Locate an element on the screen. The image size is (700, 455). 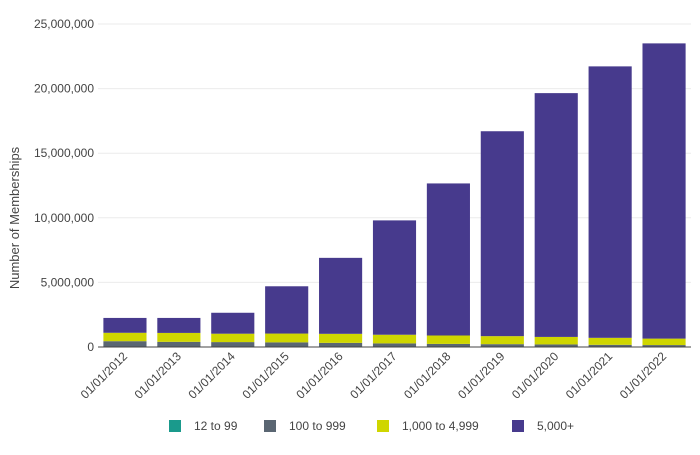
x-tick-label: 01/01/2014 is located at coordinates (212, 375).